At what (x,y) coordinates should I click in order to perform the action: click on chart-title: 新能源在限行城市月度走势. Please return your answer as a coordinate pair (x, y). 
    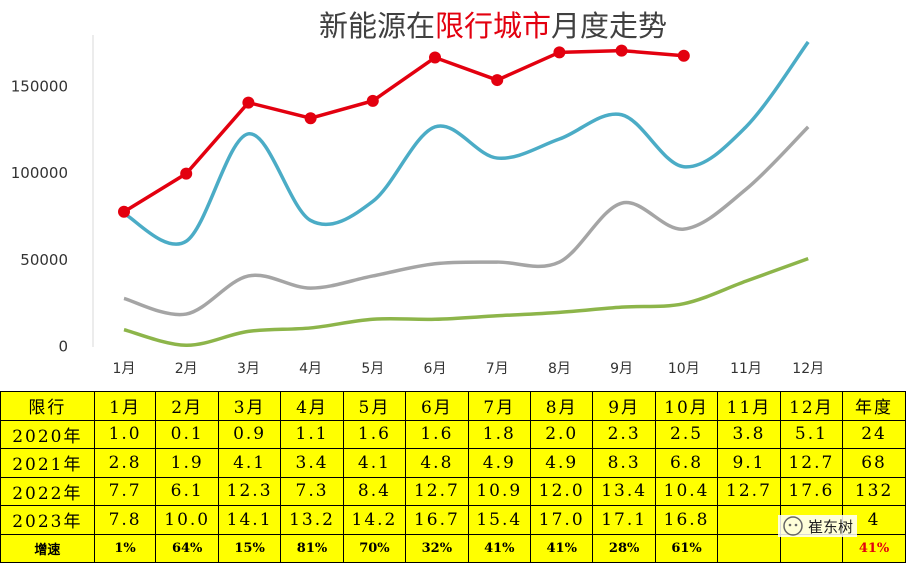
    Looking at the image, I should click on (493, 26).